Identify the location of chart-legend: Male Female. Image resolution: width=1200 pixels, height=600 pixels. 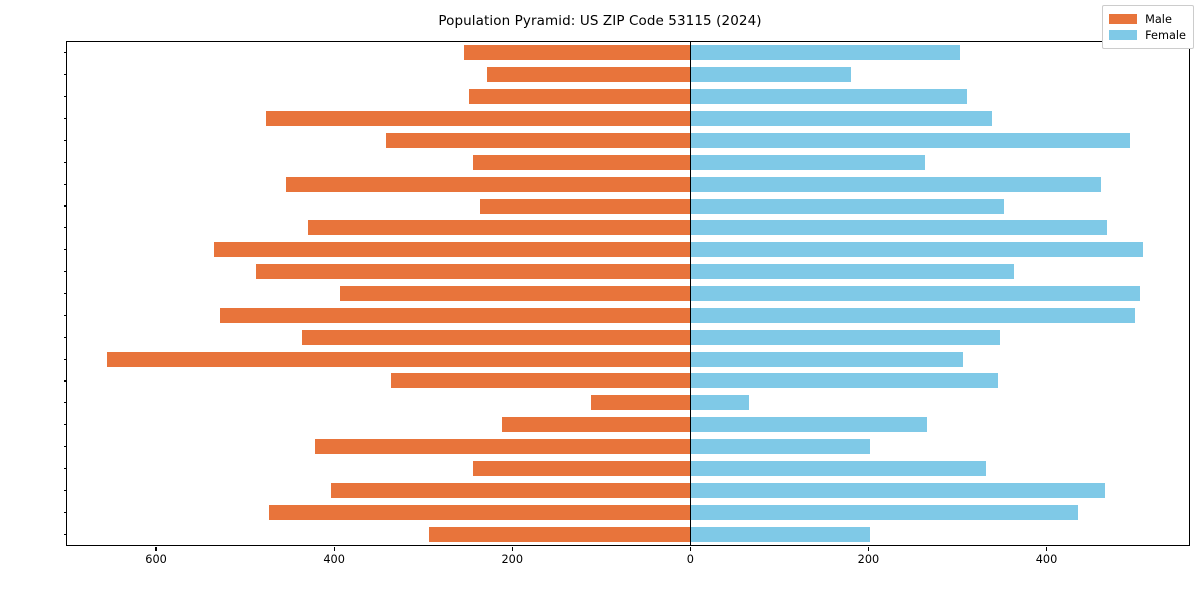
(1148, 27).